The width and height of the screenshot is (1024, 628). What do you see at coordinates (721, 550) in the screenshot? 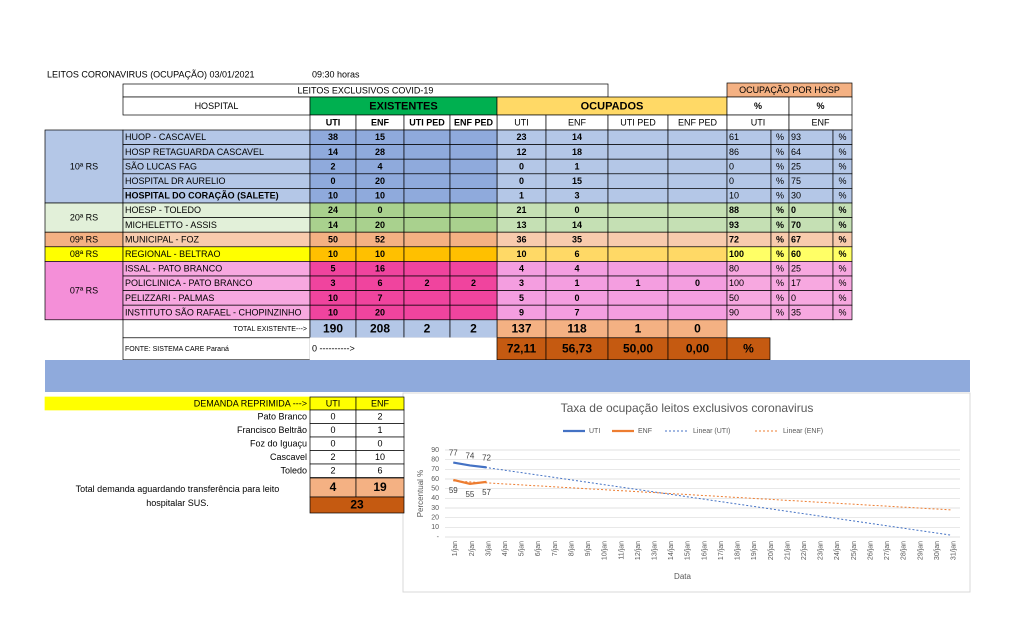
I see `x-tick-label: 17/jan` at bounding box center [721, 550].